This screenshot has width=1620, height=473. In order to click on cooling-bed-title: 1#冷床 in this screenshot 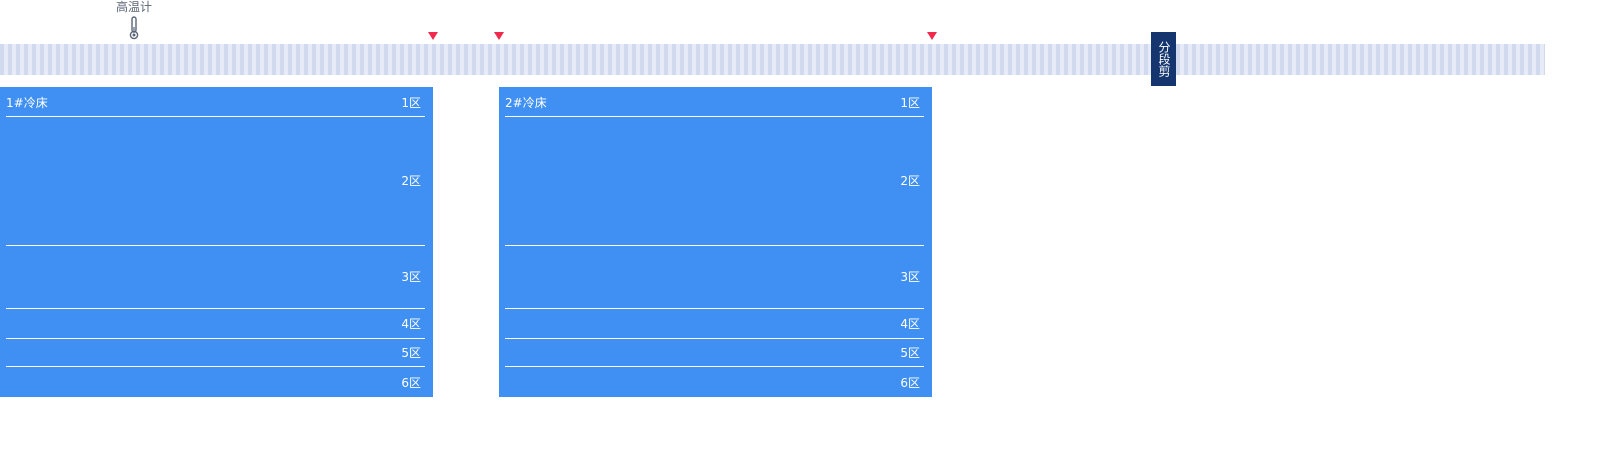, I will do `click(27, 103)`.